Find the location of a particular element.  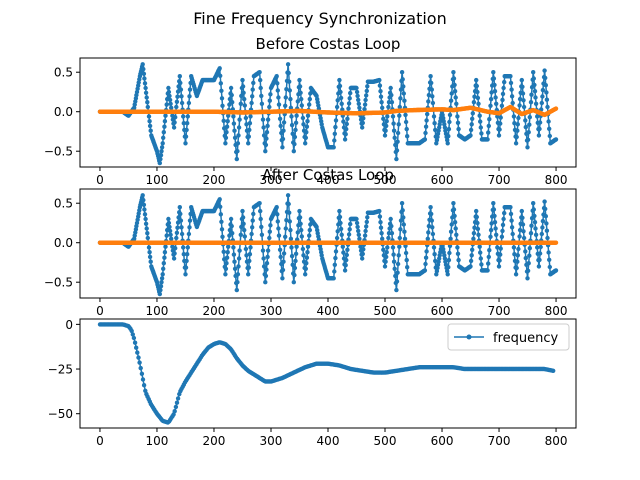

x-tick-label: 800 is located at coordinates (556, 180).